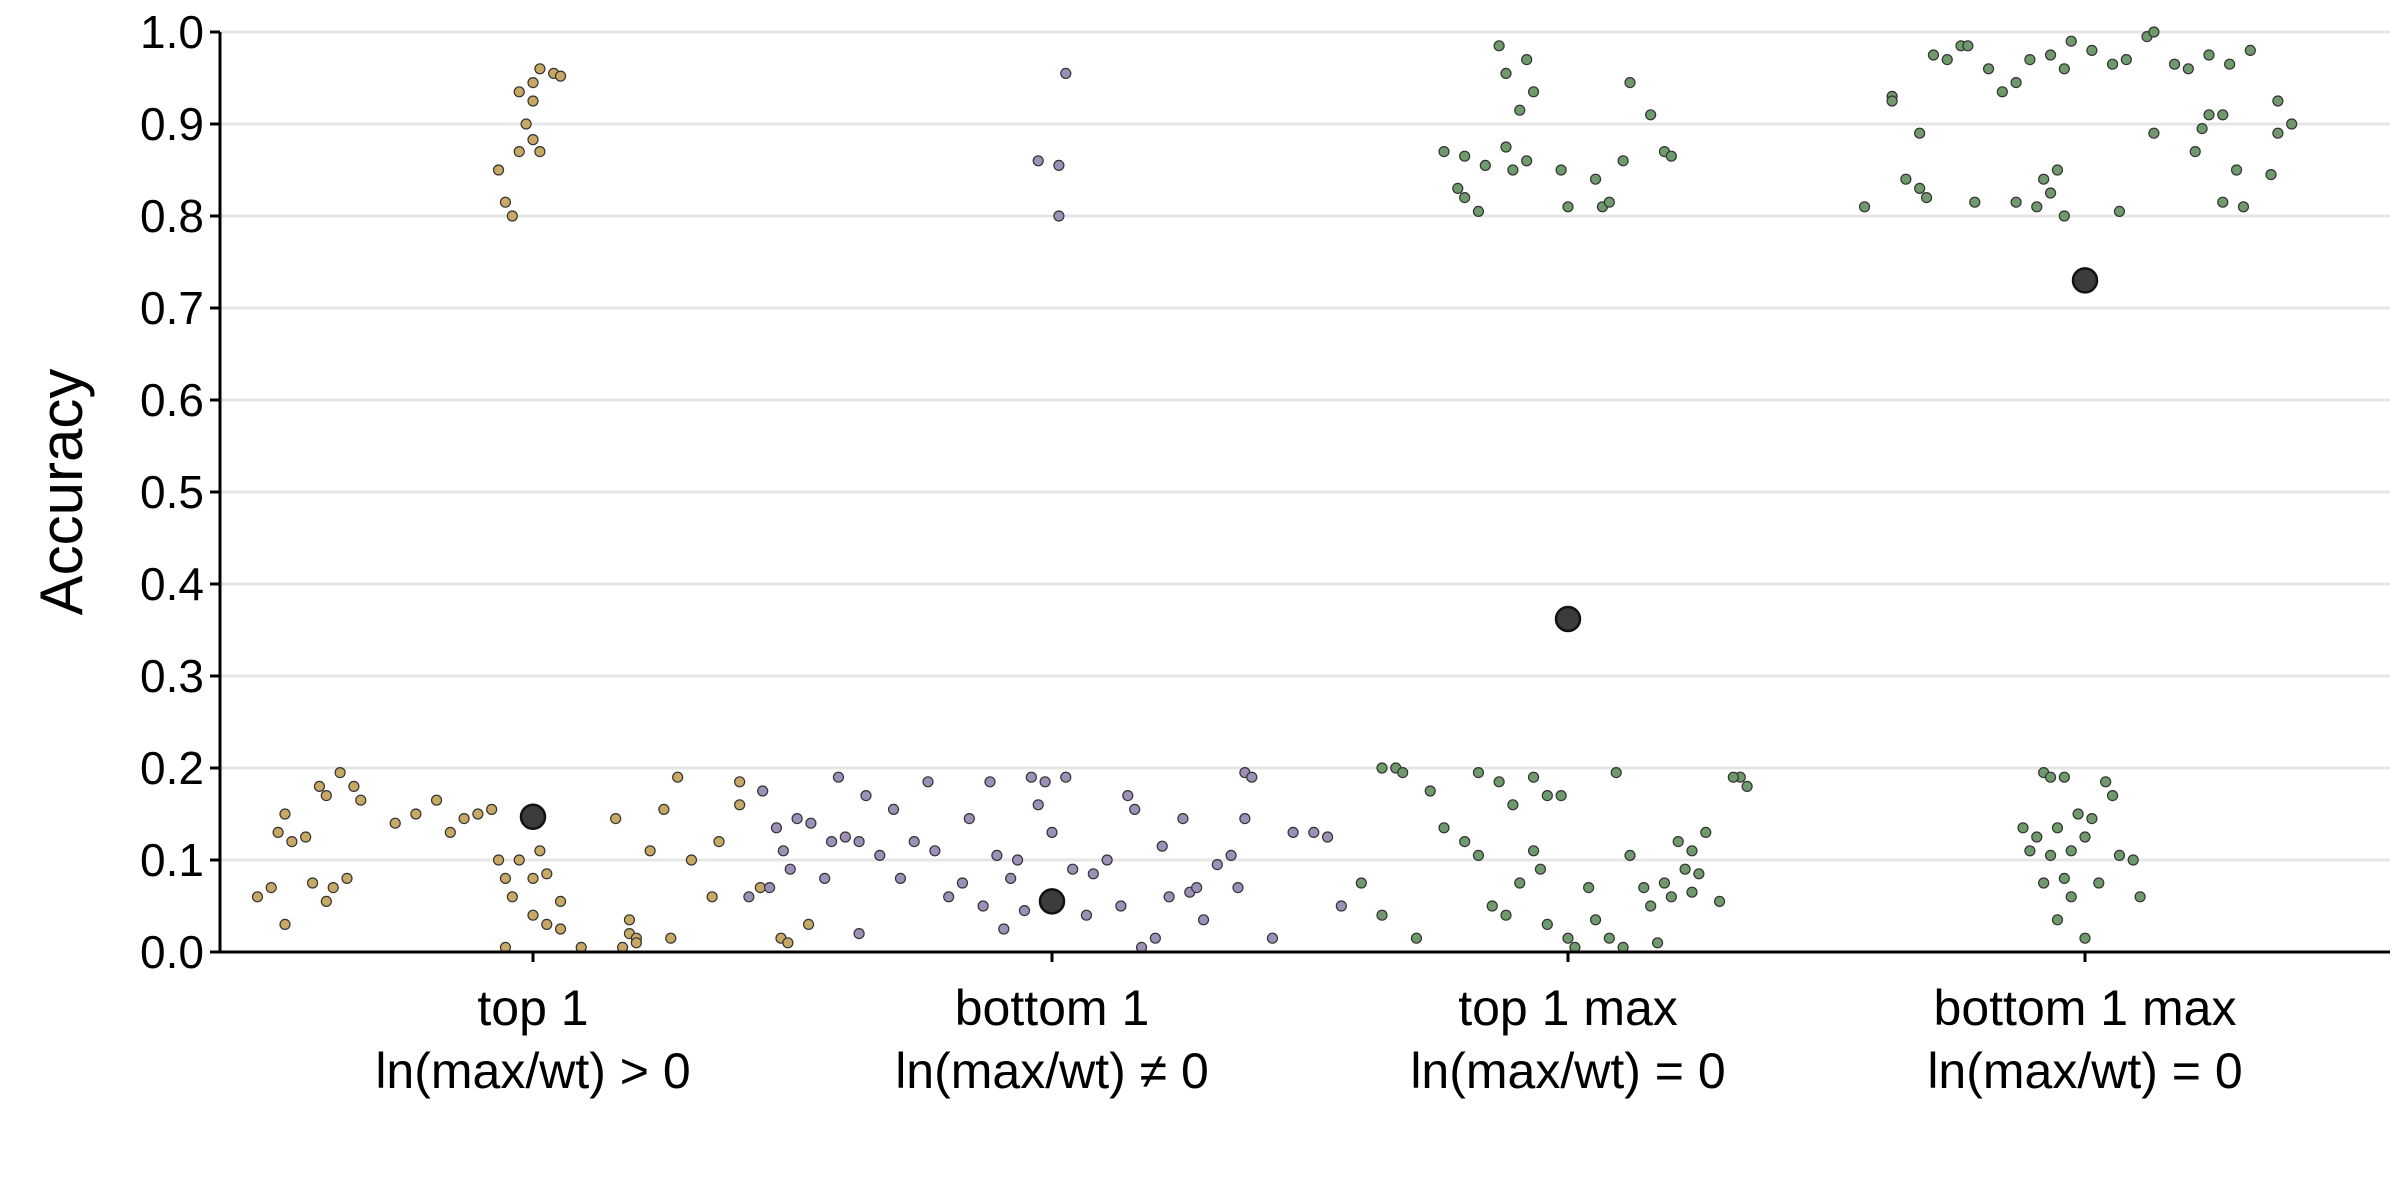 The image size is (2400, 1200). I want to click on y-tick-label: 0.0, so click(172, 952).